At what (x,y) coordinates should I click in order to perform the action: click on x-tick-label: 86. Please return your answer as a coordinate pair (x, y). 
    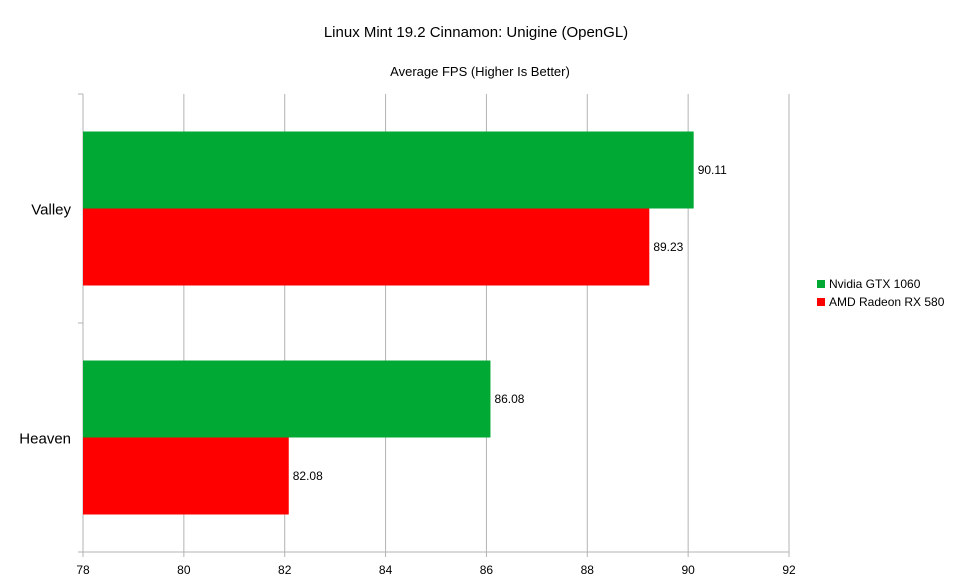
    Looking at the image, I should click on (487, 570).